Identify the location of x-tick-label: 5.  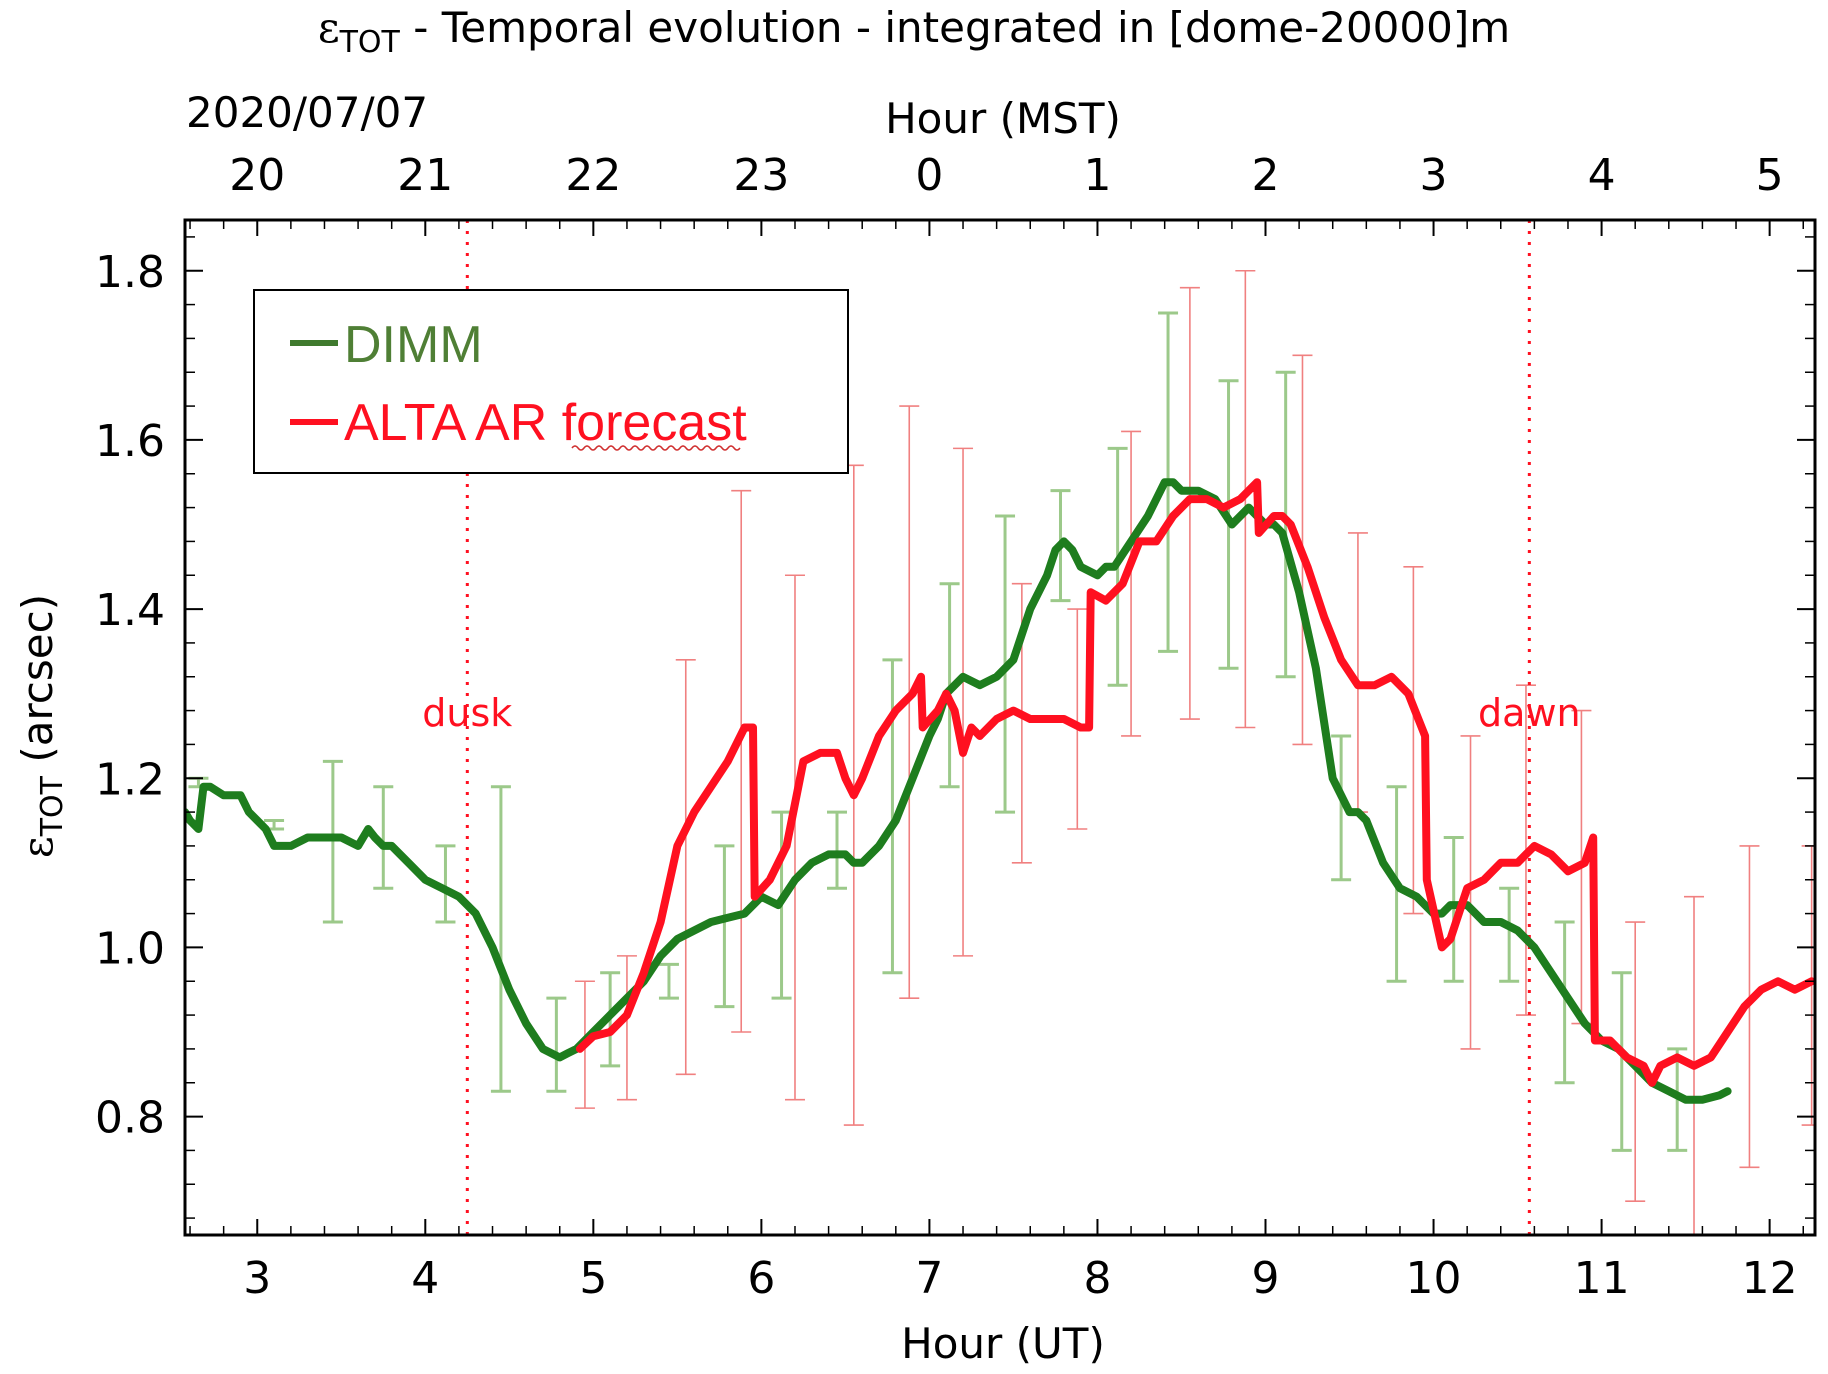
(593, 1278).